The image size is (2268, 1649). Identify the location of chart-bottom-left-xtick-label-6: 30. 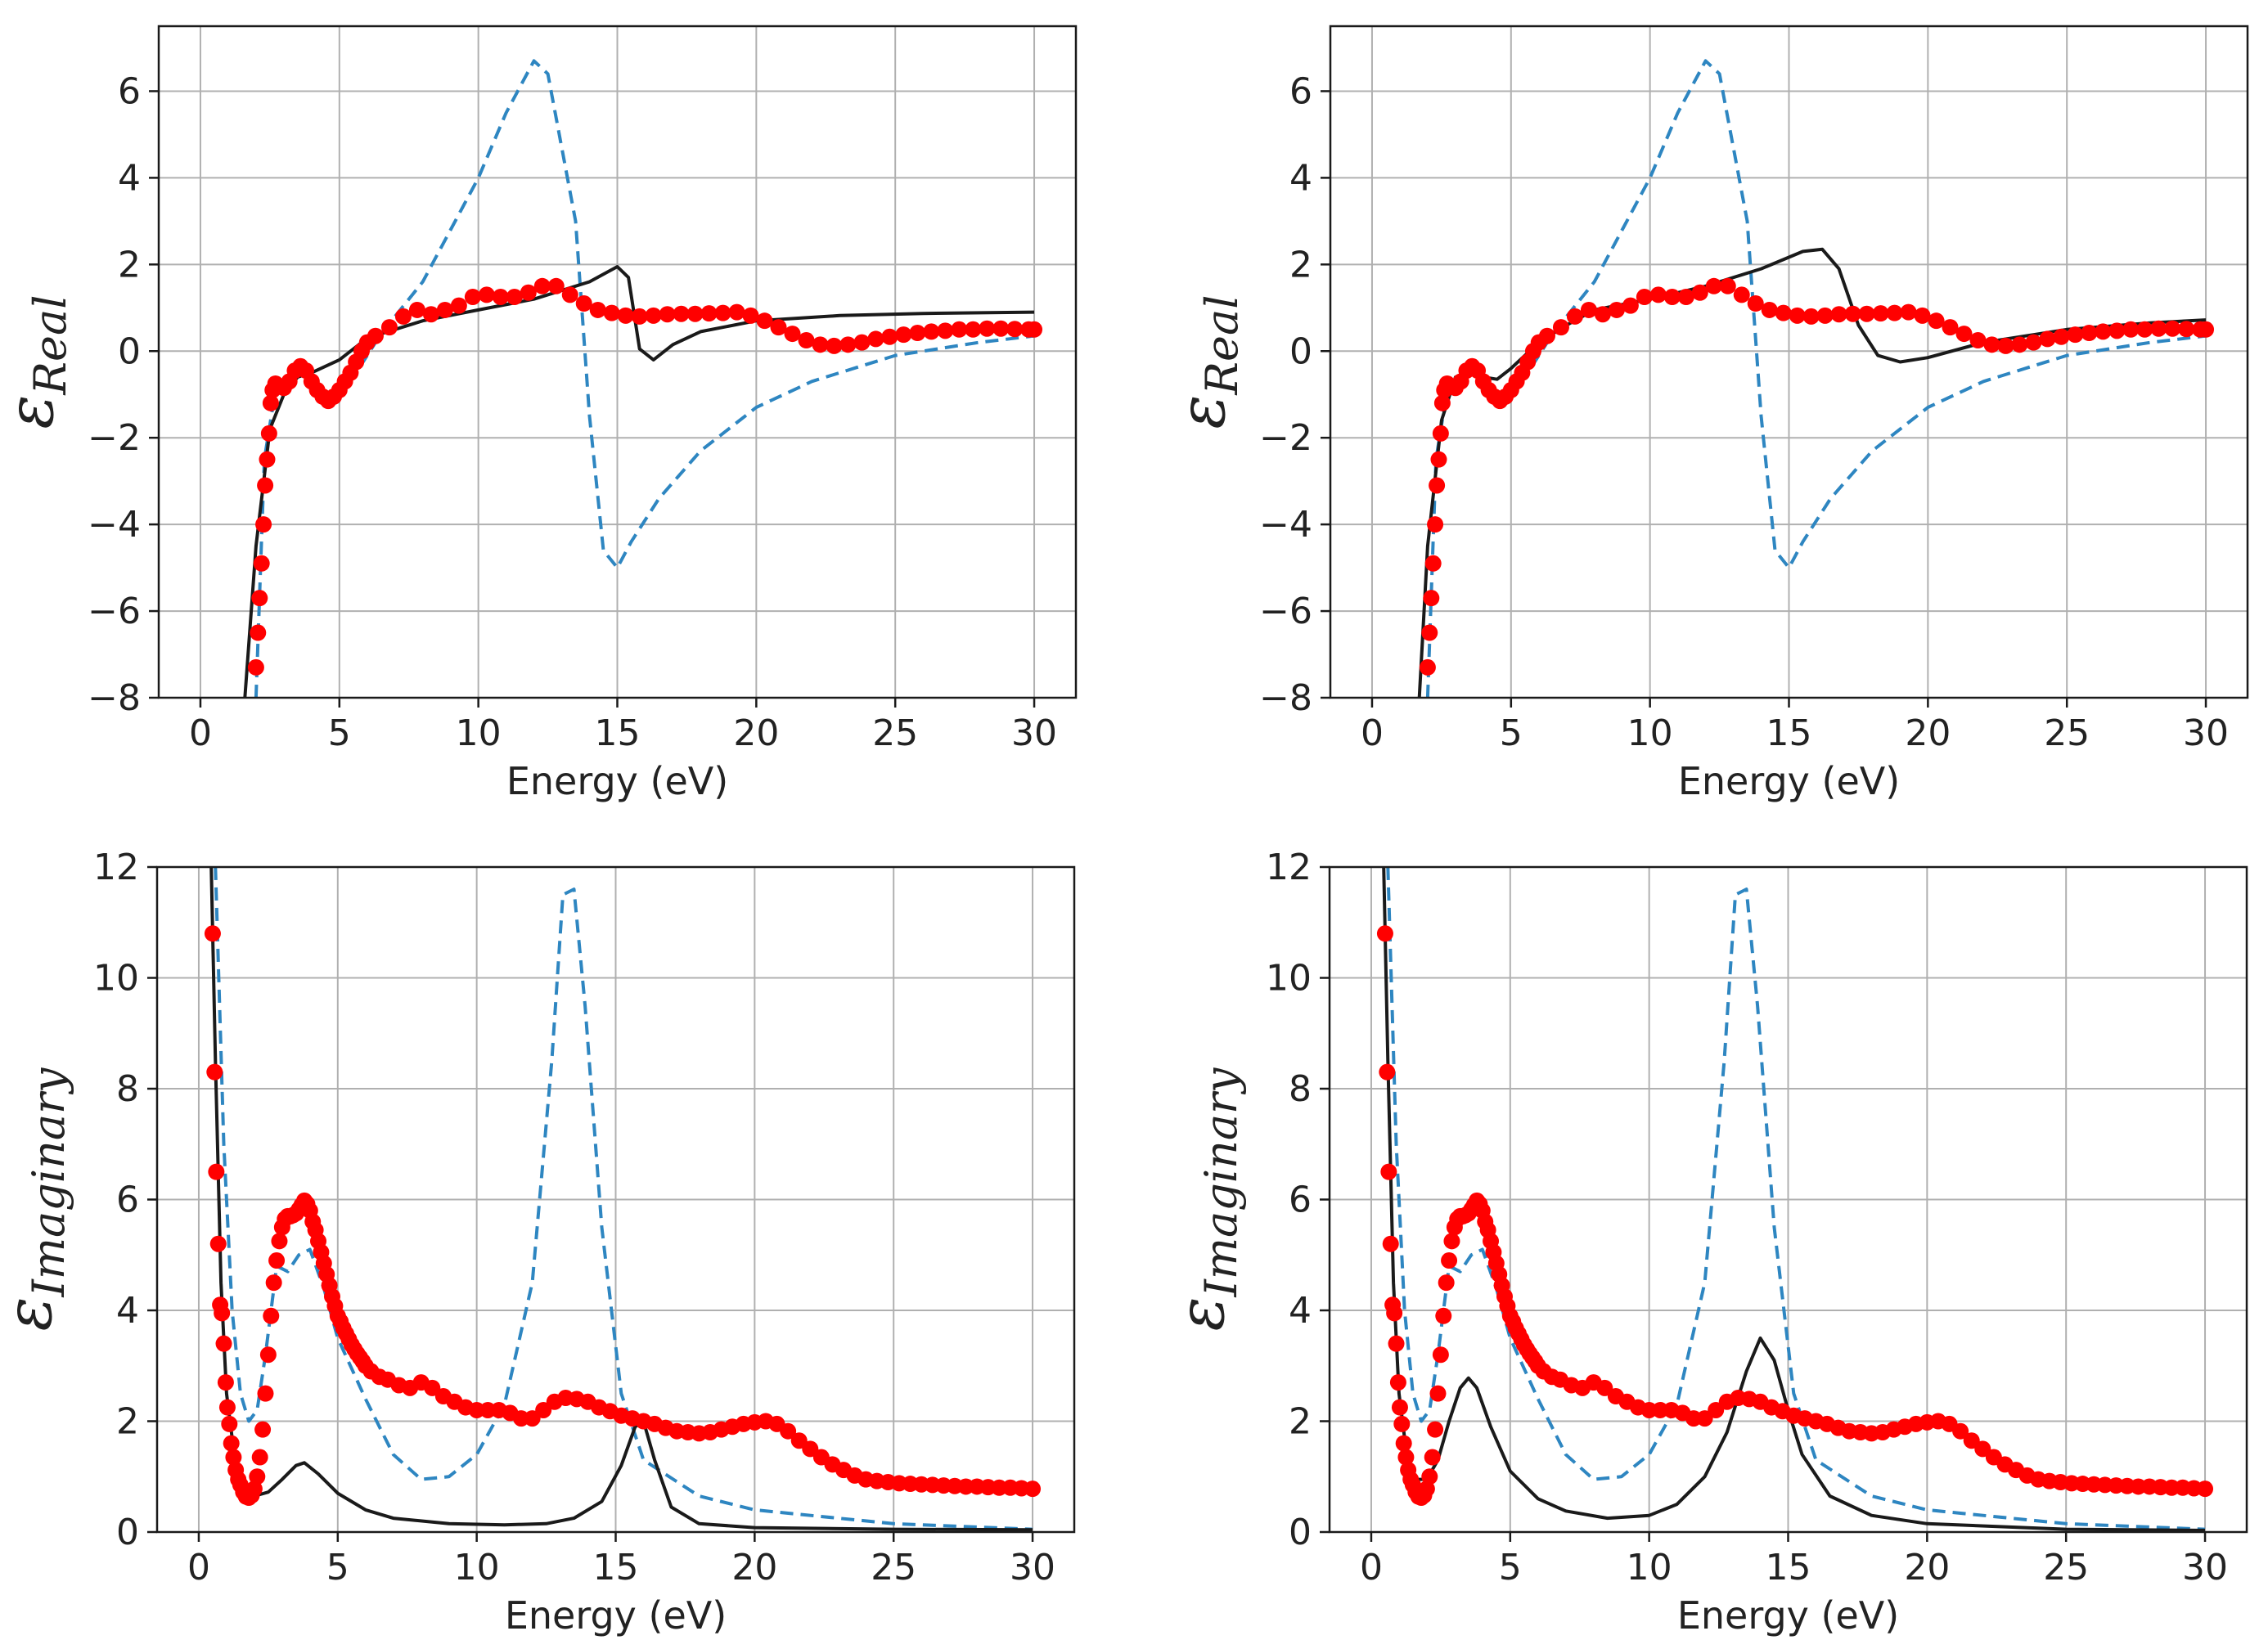
(1033, 1567).